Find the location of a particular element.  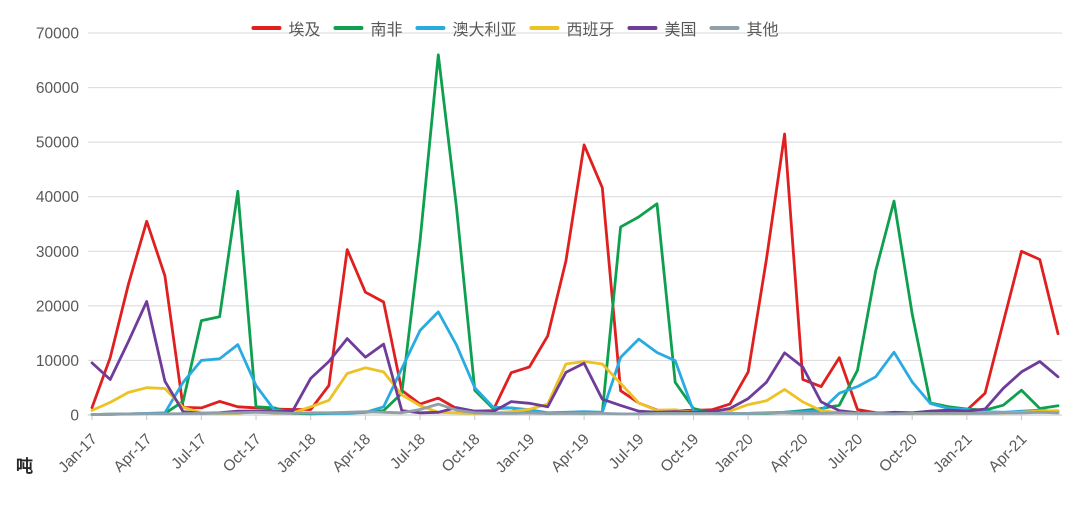

y-axis-tick-label: 20000 is located at coordinates (57, 306).